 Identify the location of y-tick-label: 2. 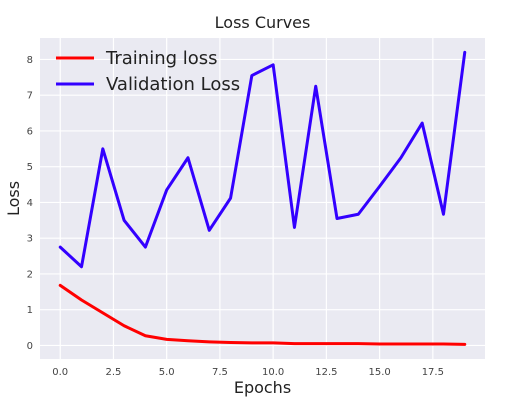
(30, 274).